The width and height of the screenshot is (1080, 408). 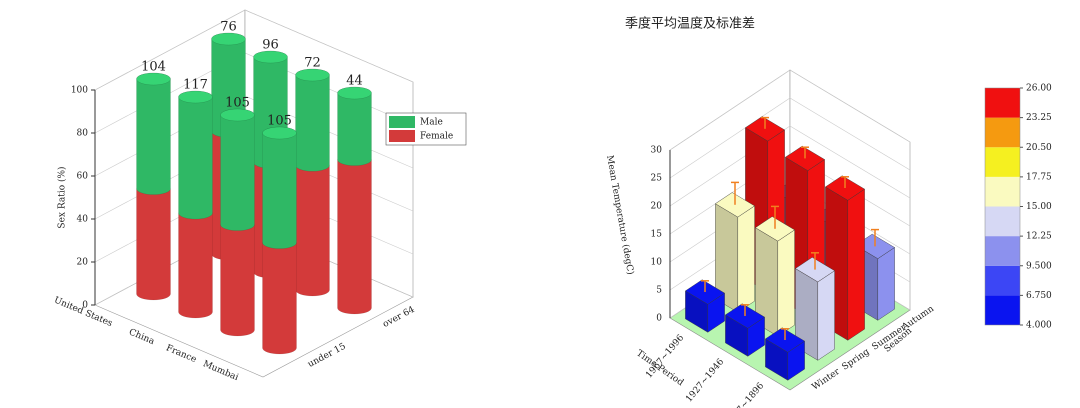 What do you see at coordinates (1039, 118) in the screenshot?
I see `colorbar-label: 23.25` at bounding box center [1039, 118].